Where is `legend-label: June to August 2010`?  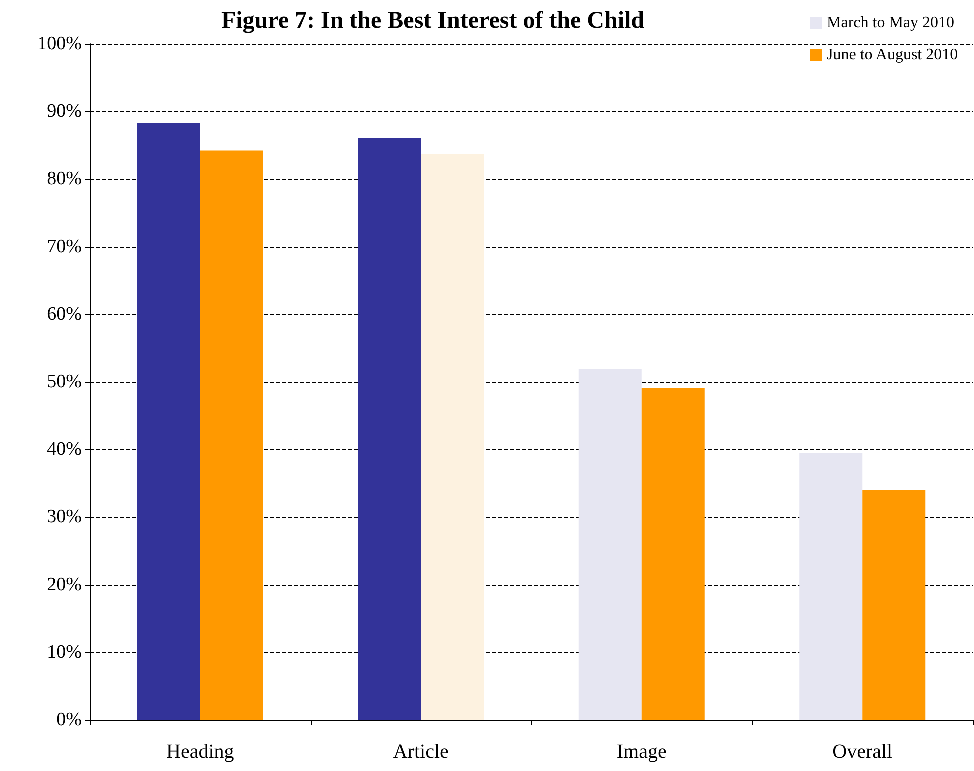
legend-label: June to August 2010 is located at coordinates (892, 55).